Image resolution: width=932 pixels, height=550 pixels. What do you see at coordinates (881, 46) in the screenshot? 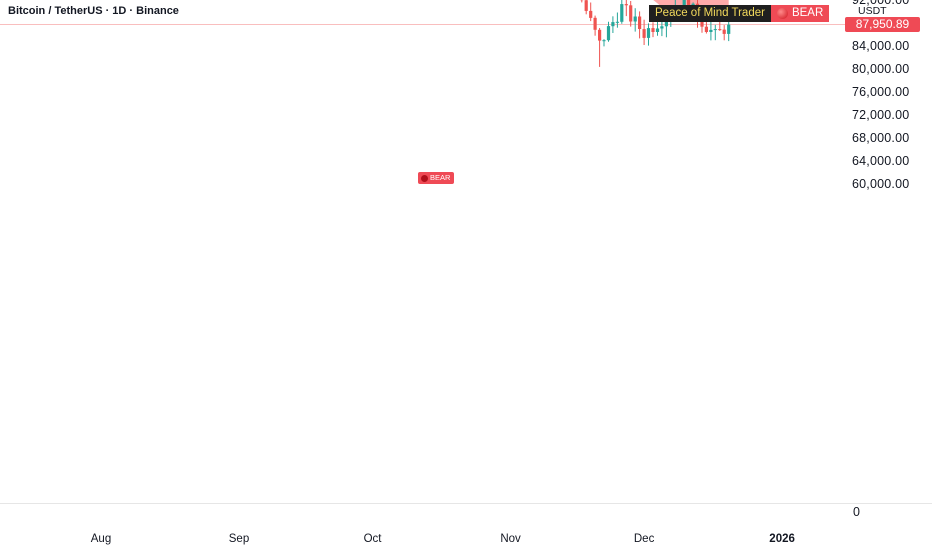
I see `price-axis-label: 84,000.00` at bounding box center [881, 46].